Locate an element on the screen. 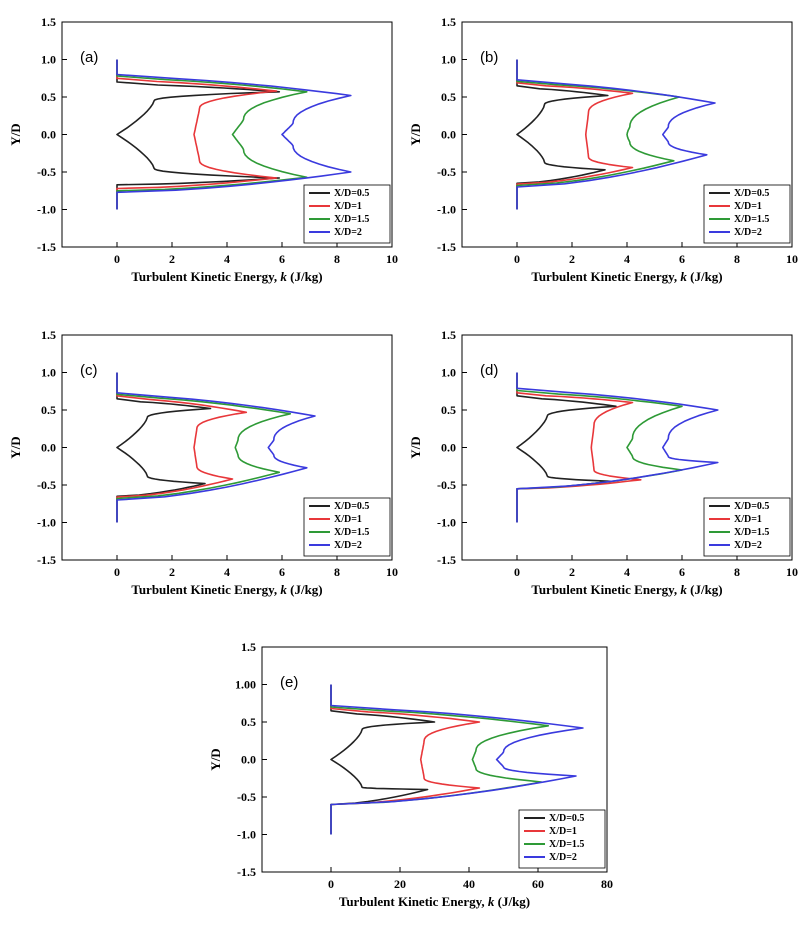 The height and width of the screenshot is (939, 810). x-tick-label: 40 is located at coordinates (469, 884).